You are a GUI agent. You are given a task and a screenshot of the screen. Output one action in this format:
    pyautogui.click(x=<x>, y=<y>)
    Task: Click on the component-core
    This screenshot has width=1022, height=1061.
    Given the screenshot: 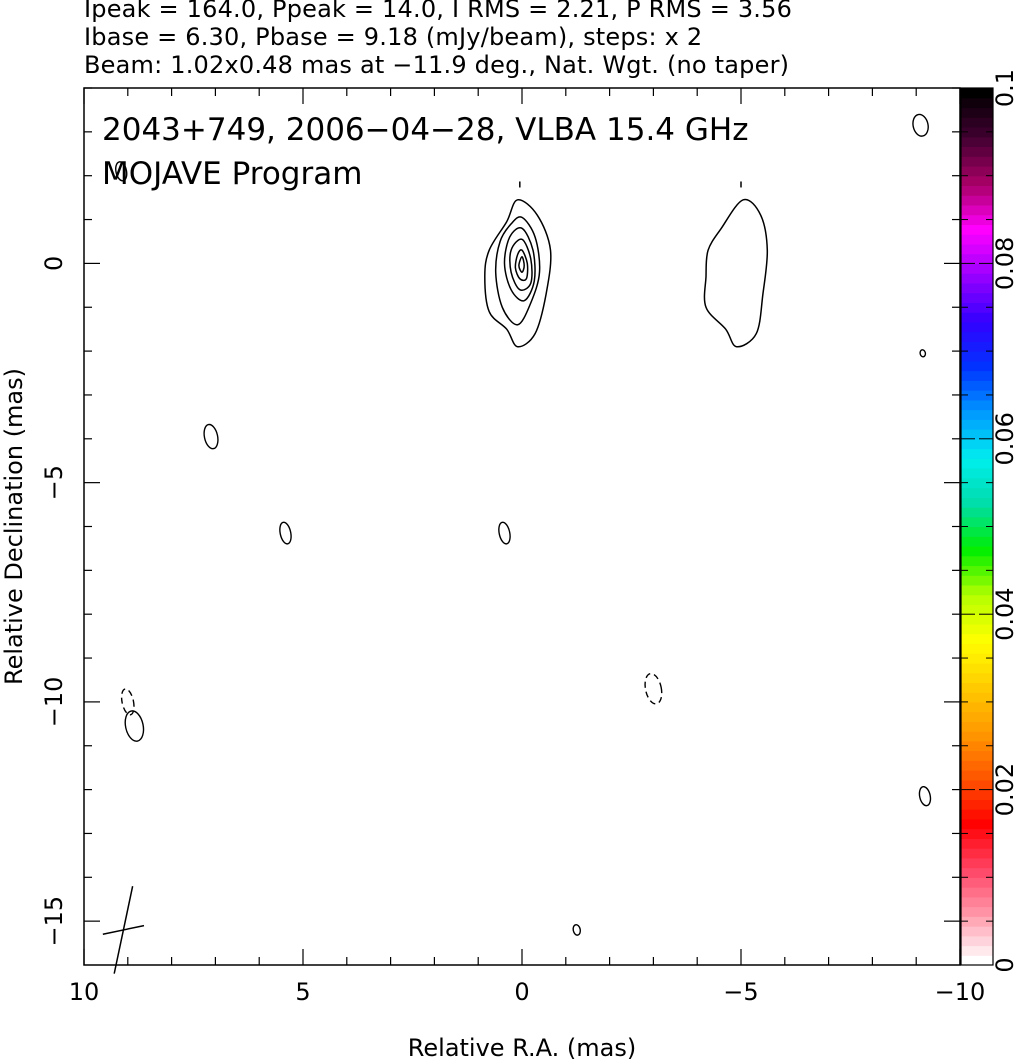 What is the action you would take?
    pyautogui.click(x=518, y=264)
    